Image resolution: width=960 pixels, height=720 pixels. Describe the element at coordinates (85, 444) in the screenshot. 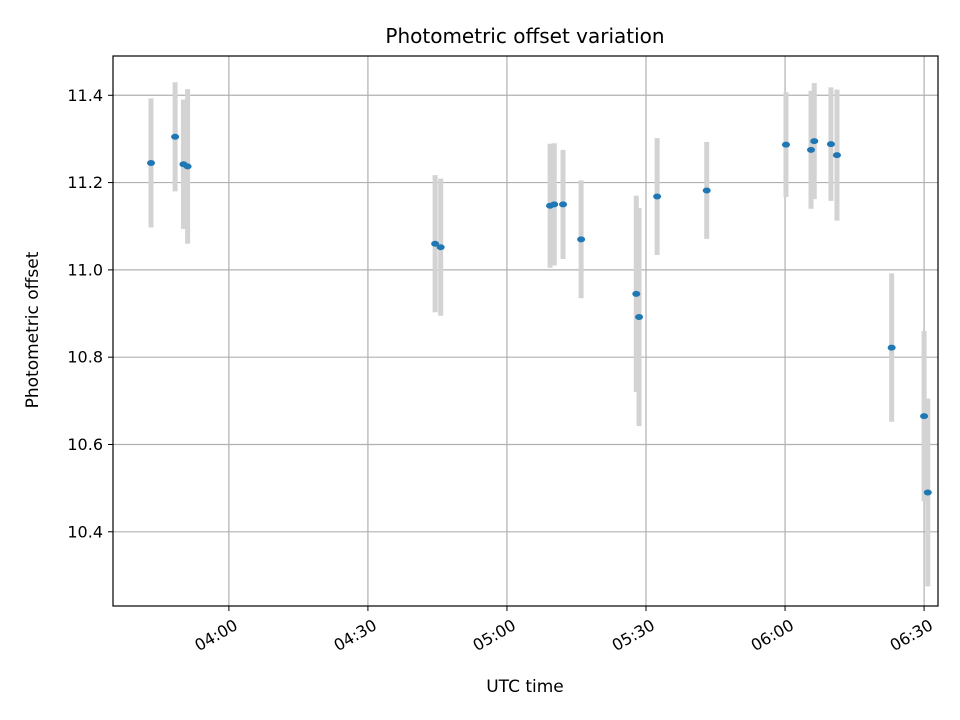

I see `y-tick-label: 10.6` at that location.